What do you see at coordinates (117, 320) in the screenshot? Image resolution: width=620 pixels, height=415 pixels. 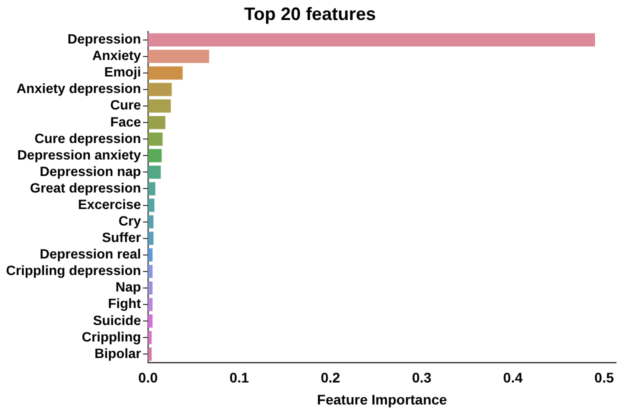 I see `y-tick-label: Suicide` at bounding box center [117, 320].